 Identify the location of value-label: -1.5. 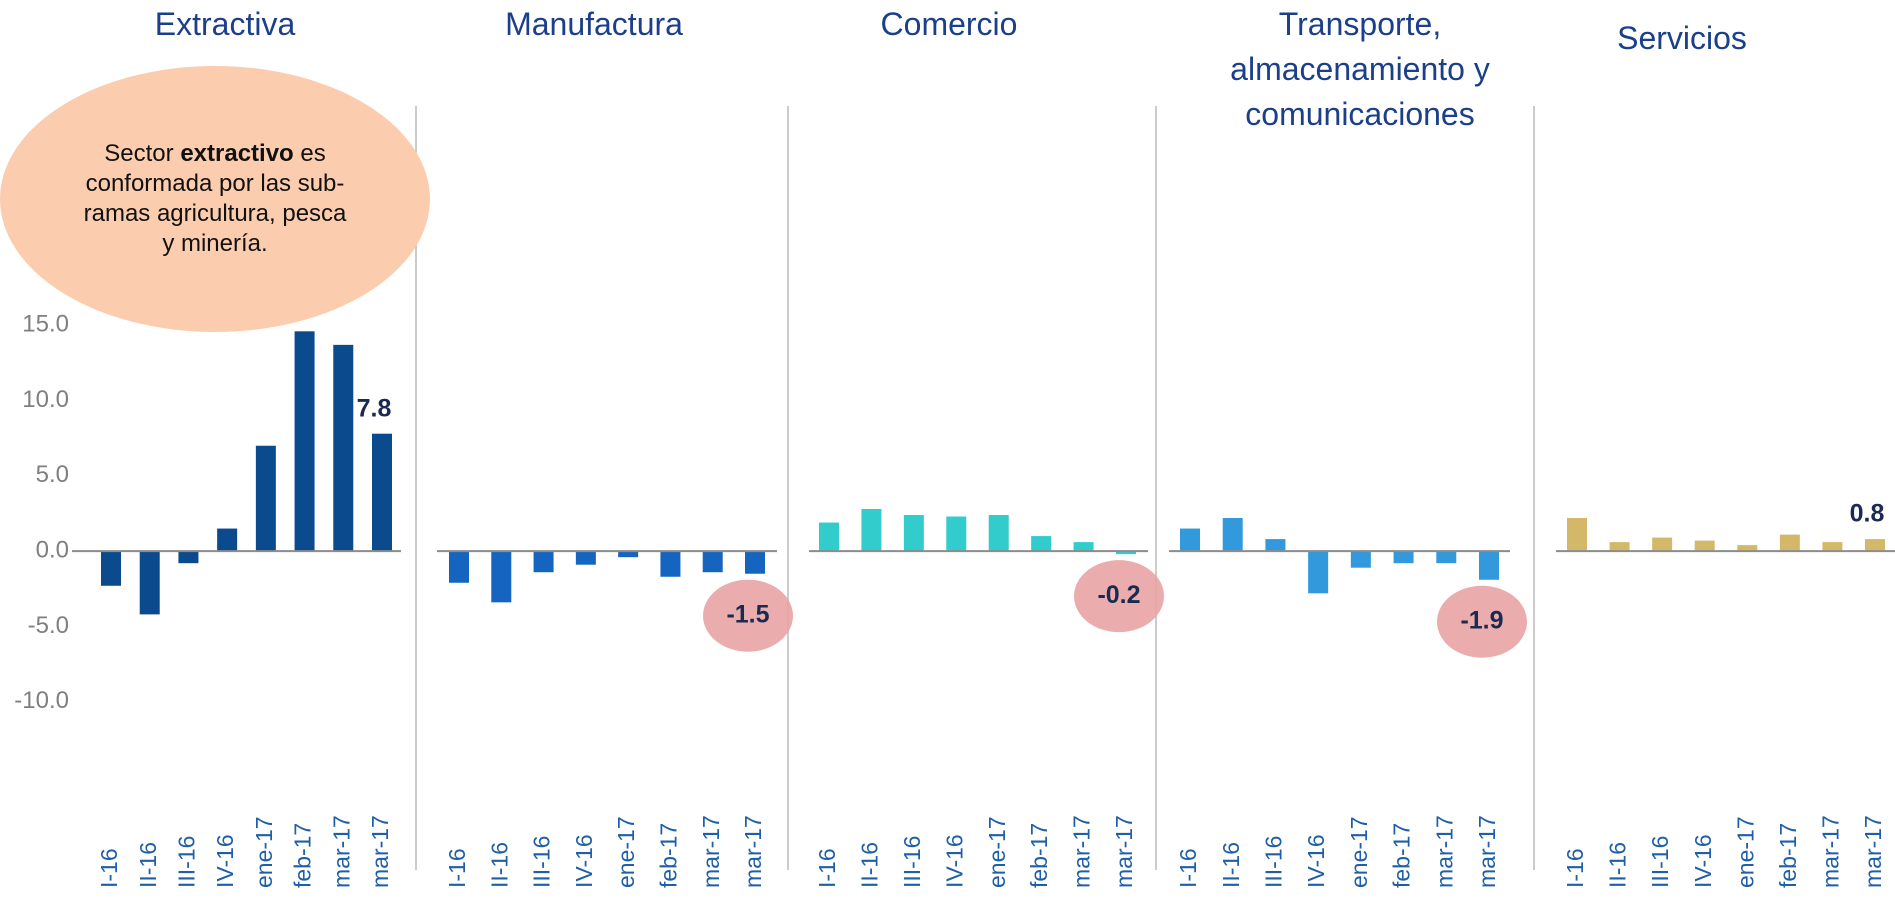
(747, 614).